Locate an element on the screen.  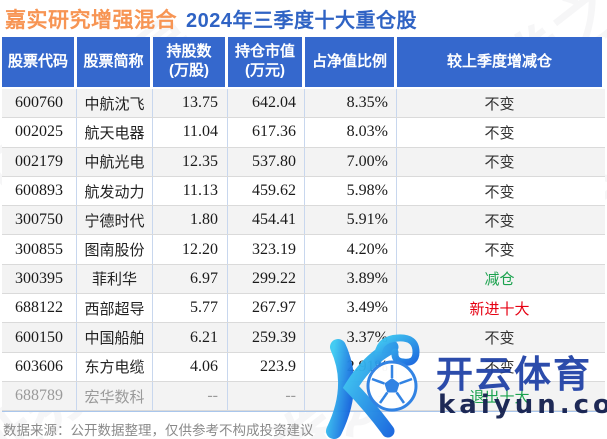
table-row: 002025 航天电器 11.04 617.36 8.03% 不变 is located at coordinates (303, 133).